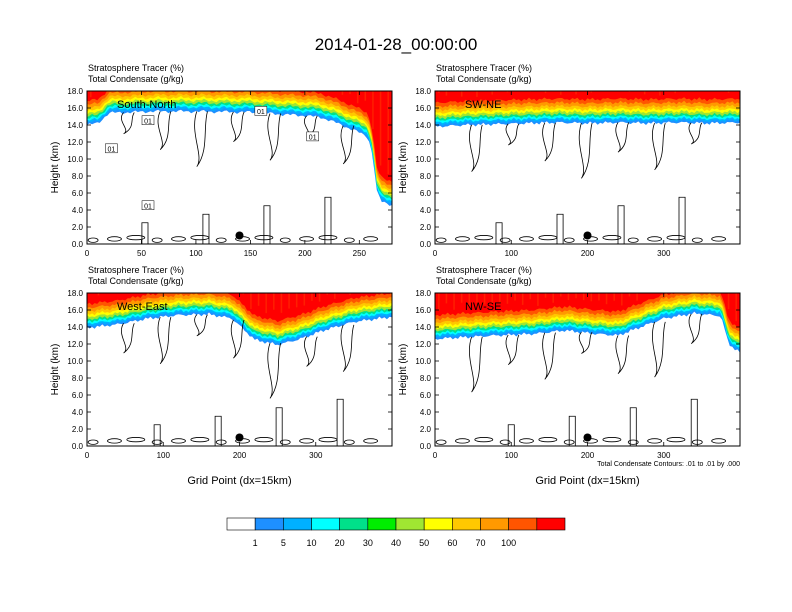 This screenshot has width=792, height=612. What do you see at coordinates (438, 524) in the screenshot?
I see `colorbar-swatch` at bounding box center [438, 524].